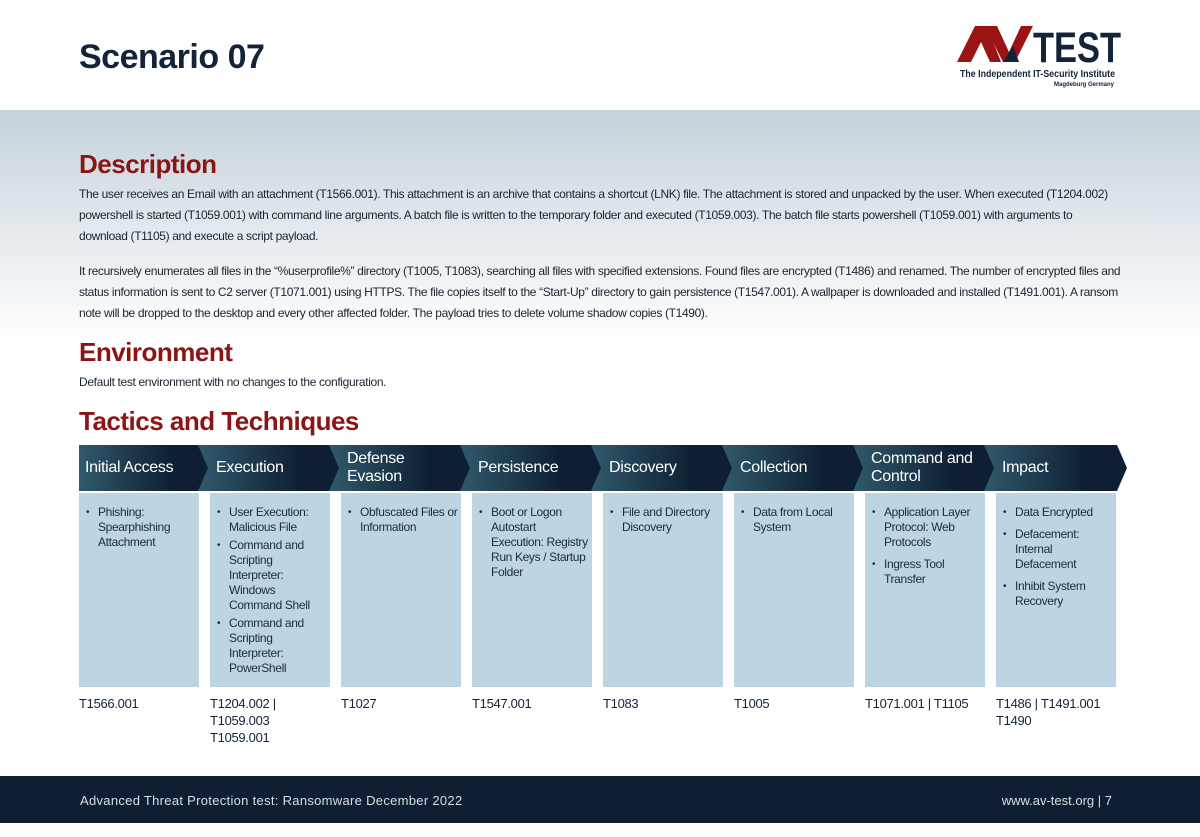 This screenshot has width=1200, height=837. What do you see at coordinates (663, 590) in the screenshot?
I see `technique-list: File and Directory Discovery` at bounding box center [663, 590].